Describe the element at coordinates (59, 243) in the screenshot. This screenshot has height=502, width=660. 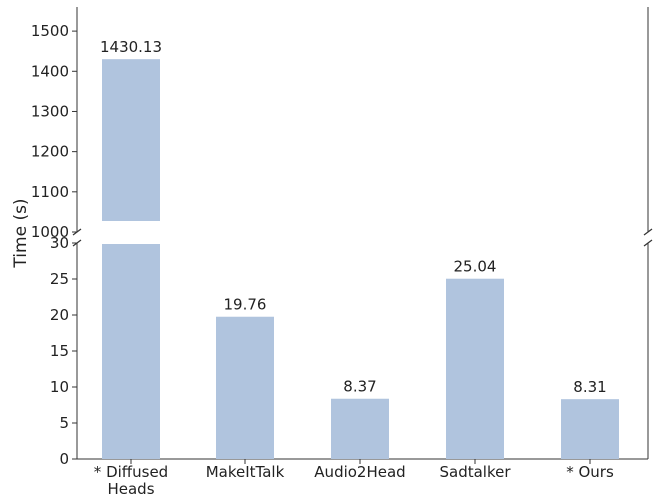
I see `y-tick-label-lower: 30` at that location.